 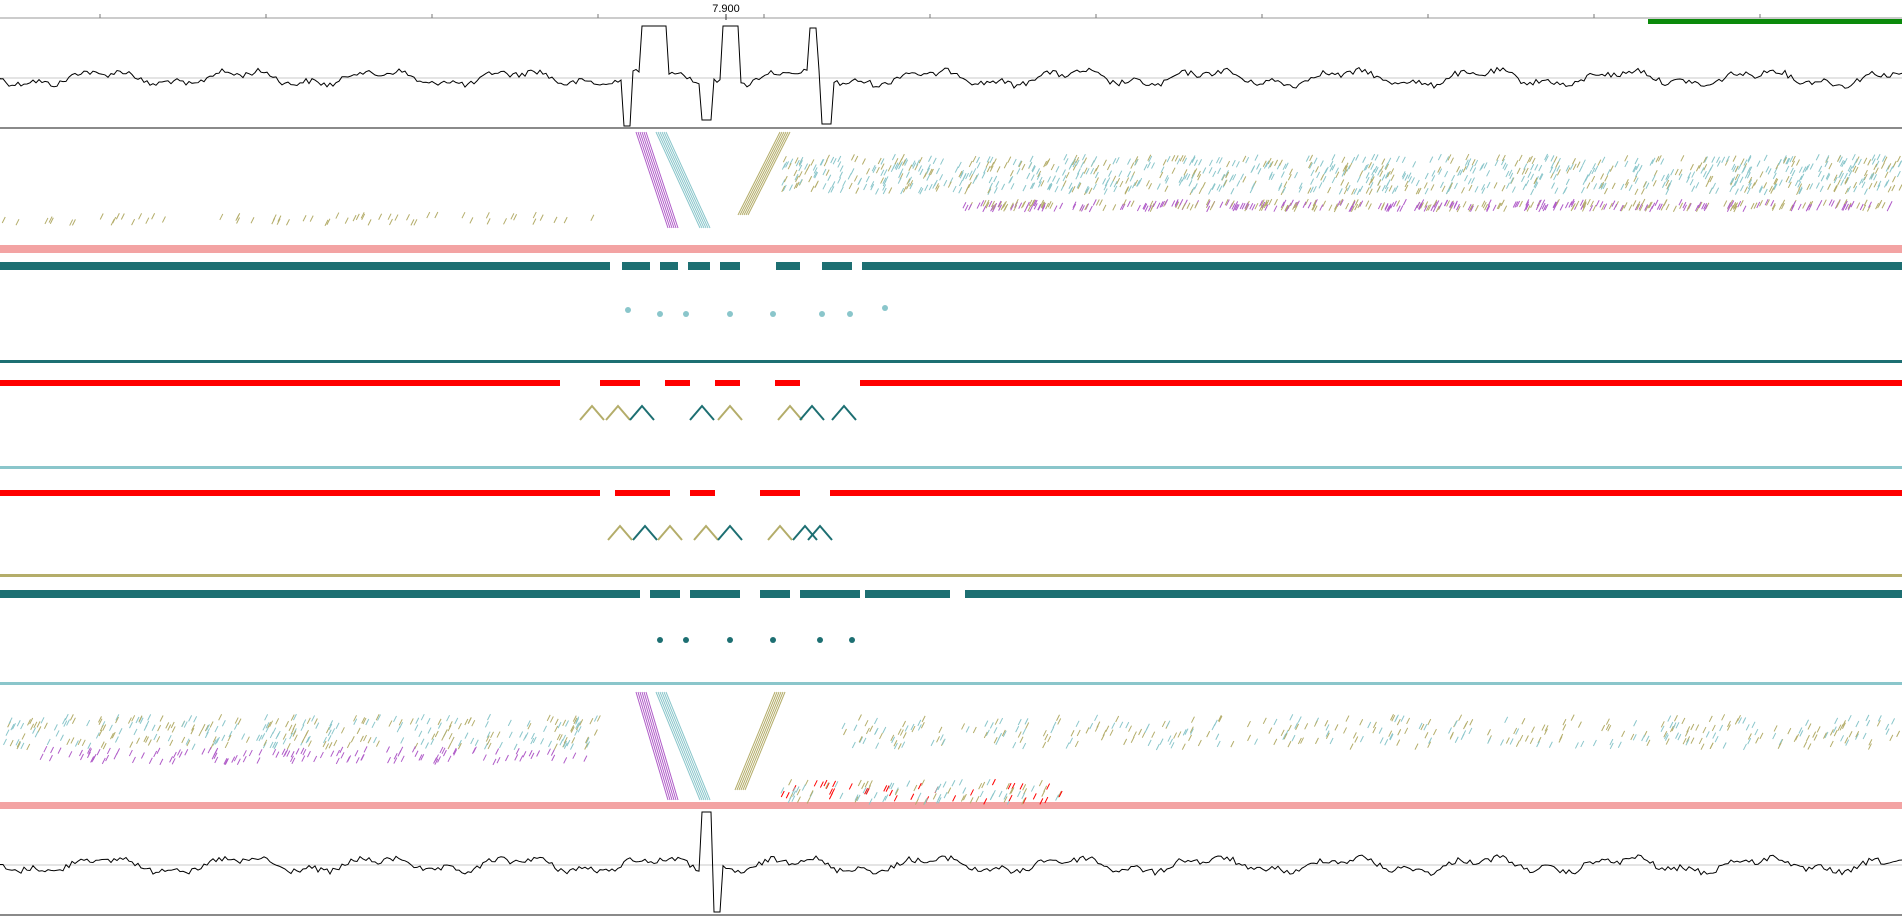 What do you see at coordinates (682, 746) in the screenshot?
I see `breakpoint-streak` at bounding box center [682, 746].